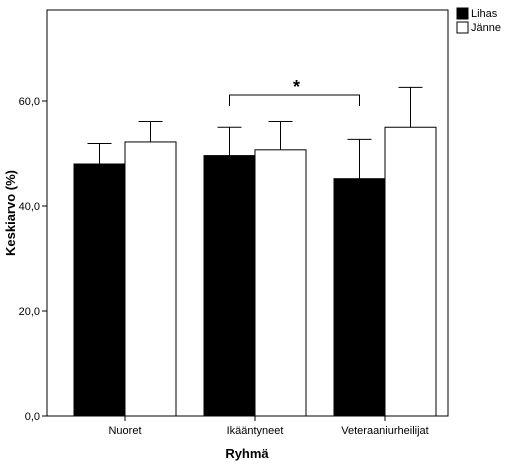  Describe the element at coordinates (486, 28) in the screenshot. I see `legend-label-janne: Jänne` at that location.